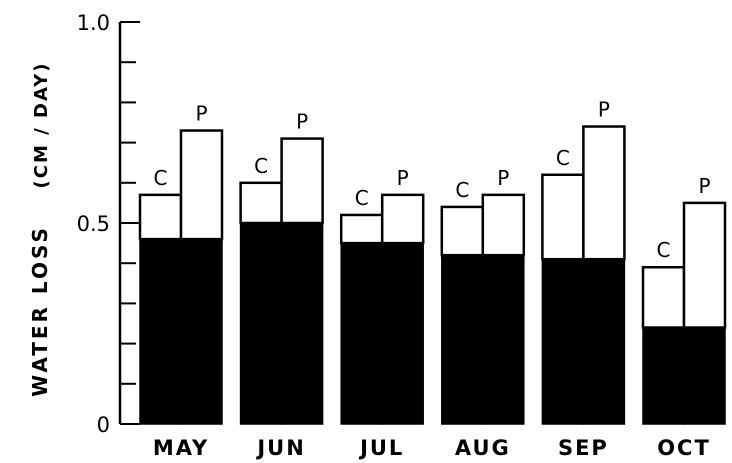 The height and width of the screenshot is (463, 732). What do you see at coordinates (604, 341) in the screenshot?
I see `bar-p-lower-sep` at bounding box center [604, 341].